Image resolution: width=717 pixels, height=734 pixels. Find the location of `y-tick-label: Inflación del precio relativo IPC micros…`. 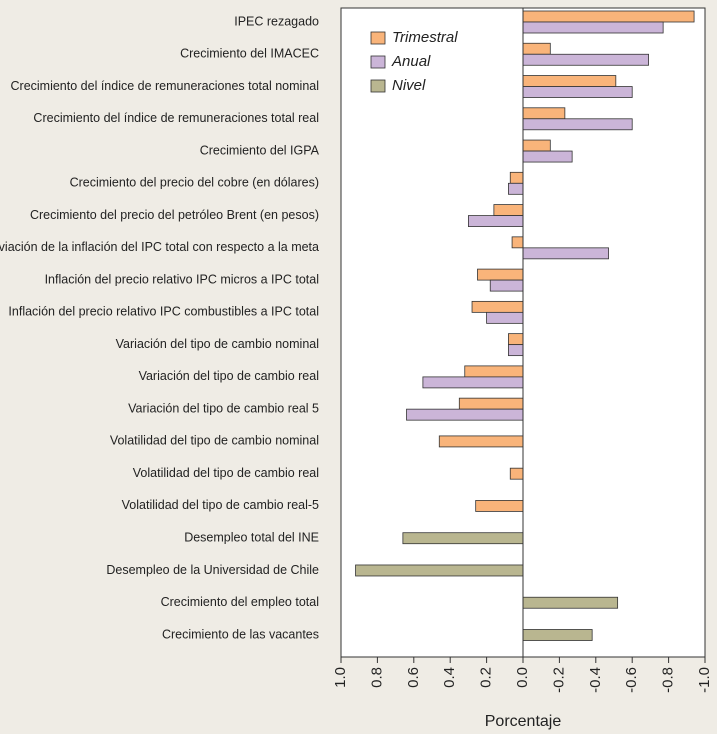

y-tick-label: Inflación del precio relativo IPC micros… is located at coordinates (182, 279).